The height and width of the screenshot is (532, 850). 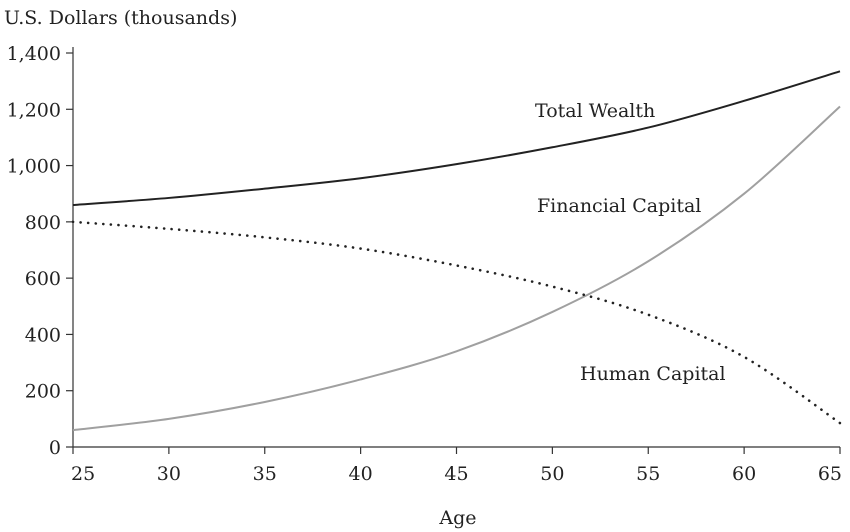 What do you see at coordinates (34, 110) in the screenshot?
I see `y-tick-label: 1,200` at bounding box center [34, 110].